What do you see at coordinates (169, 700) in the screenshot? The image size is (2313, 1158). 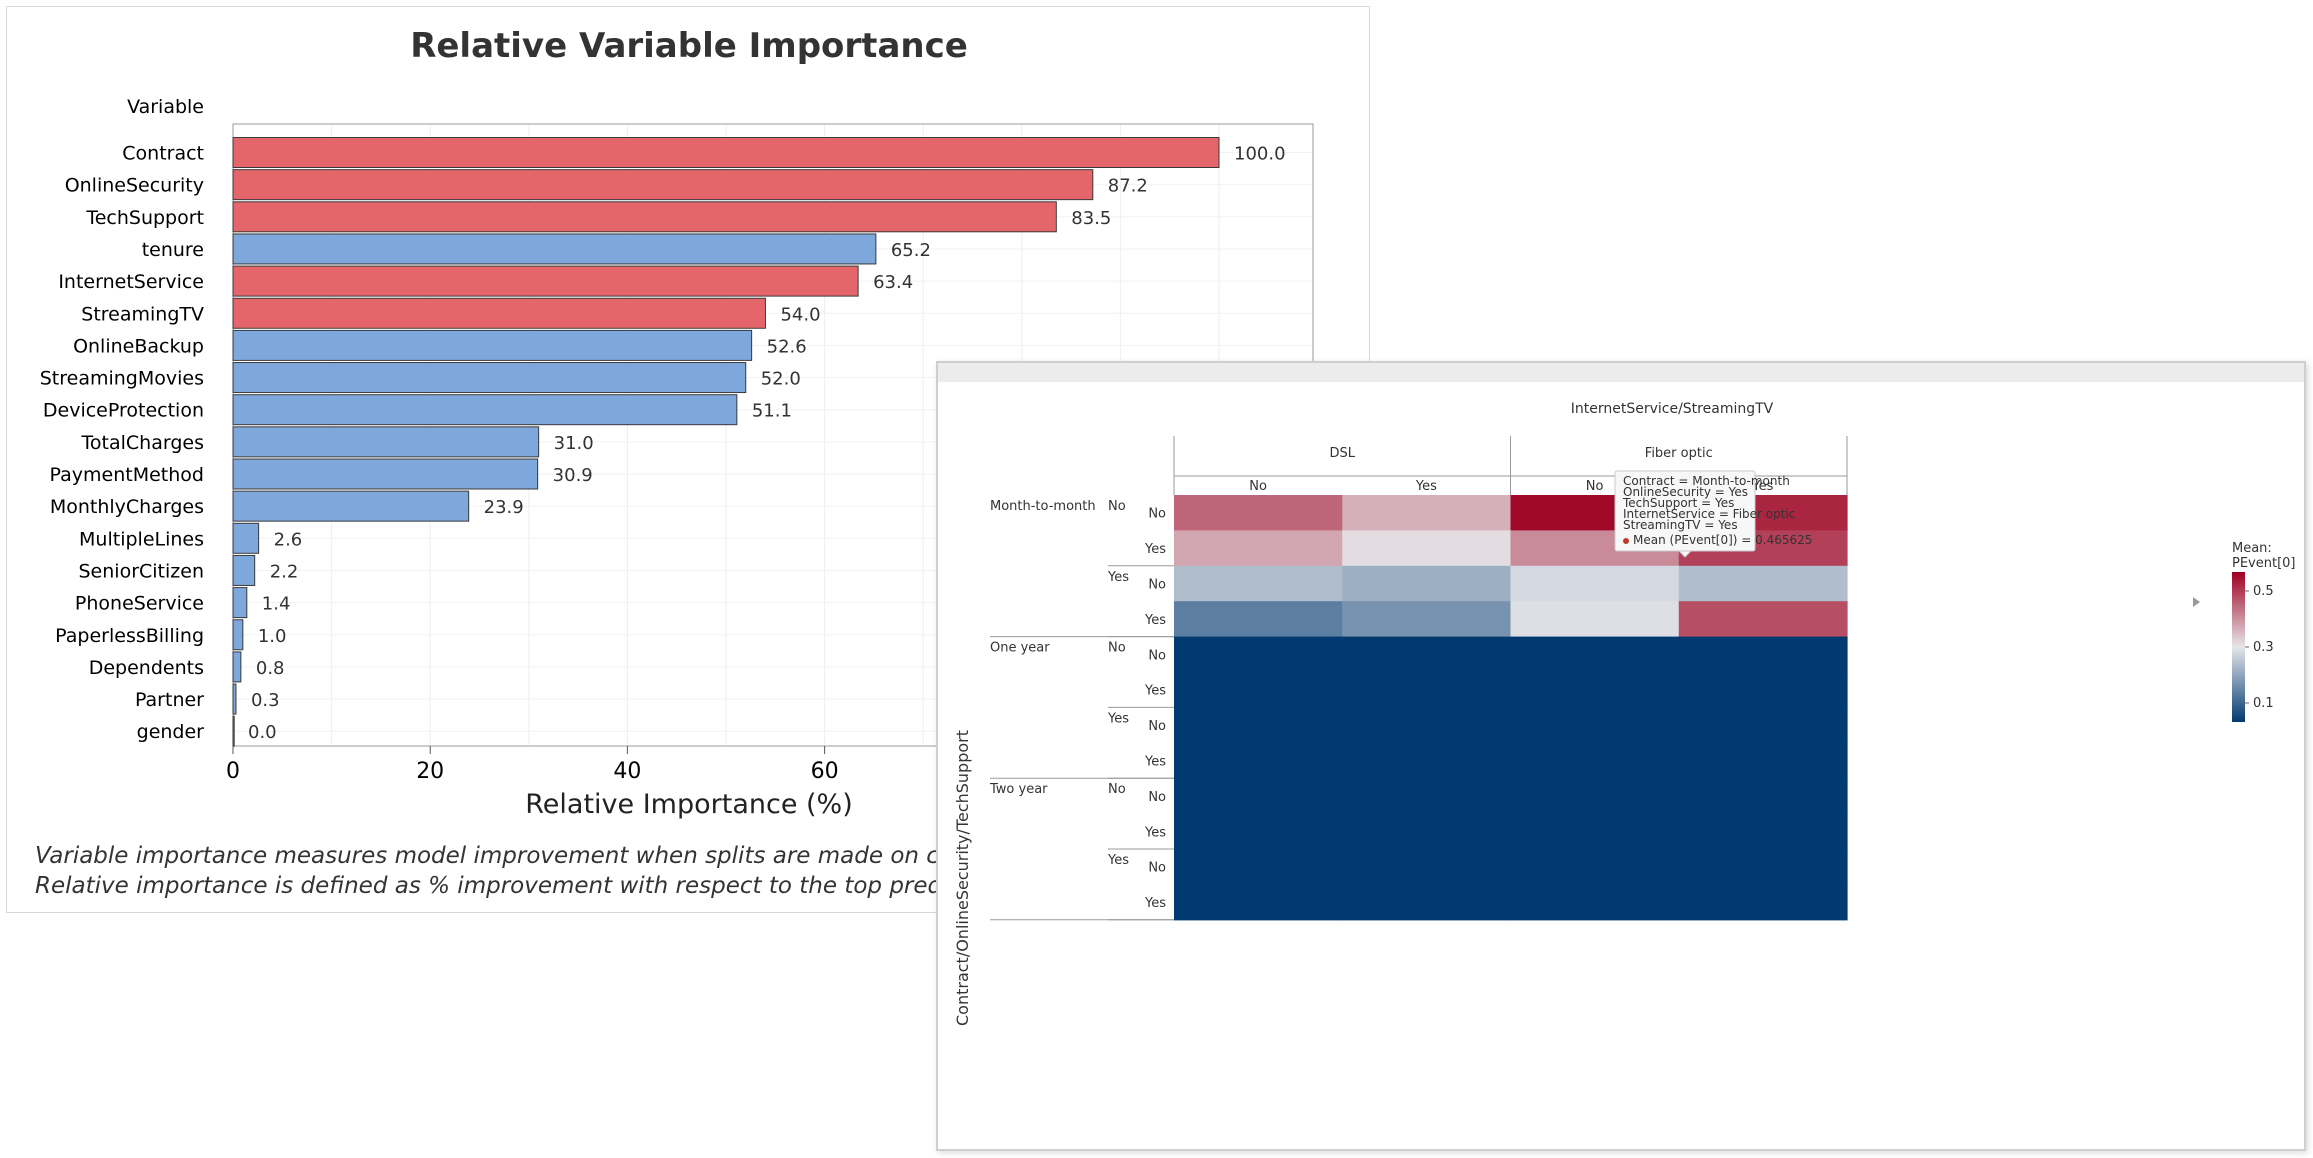 I see `category-label: Partner` at bounding box center [169, 700].